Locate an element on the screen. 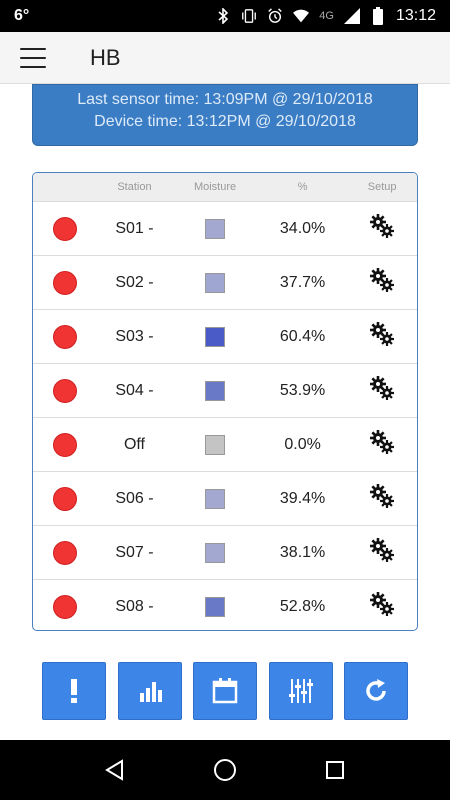  moisture-percent: 37.7% is located at coordinates (302, 282).